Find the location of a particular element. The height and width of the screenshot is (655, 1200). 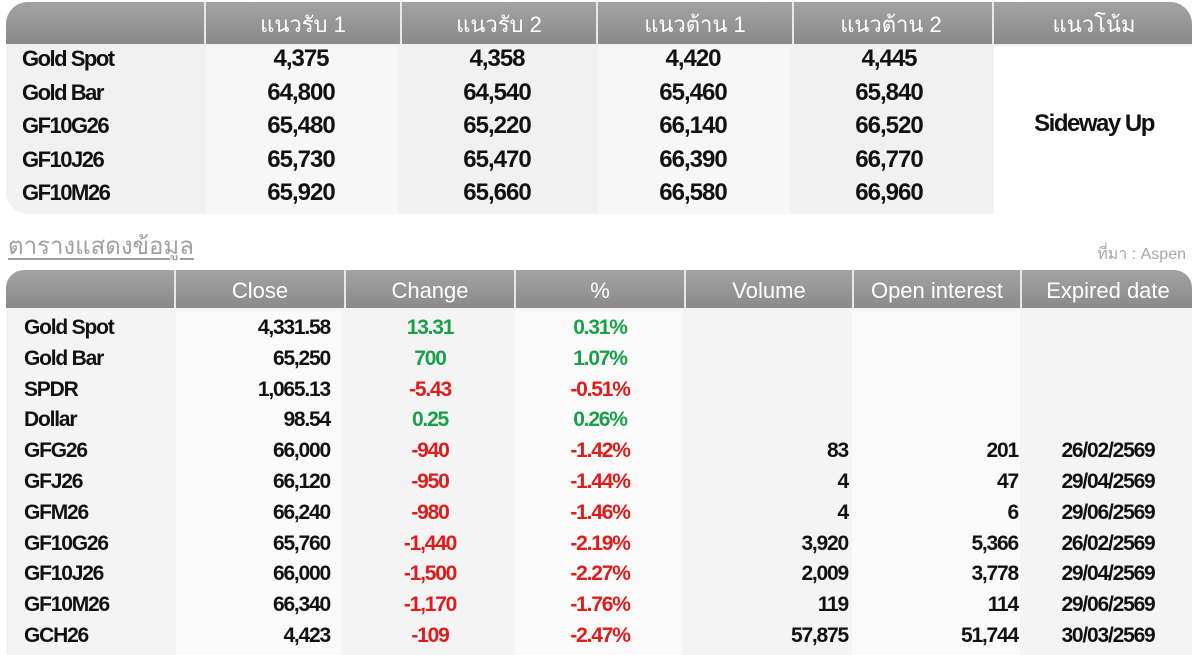

change-value: 0.25 is located at coordinates (430, 420).